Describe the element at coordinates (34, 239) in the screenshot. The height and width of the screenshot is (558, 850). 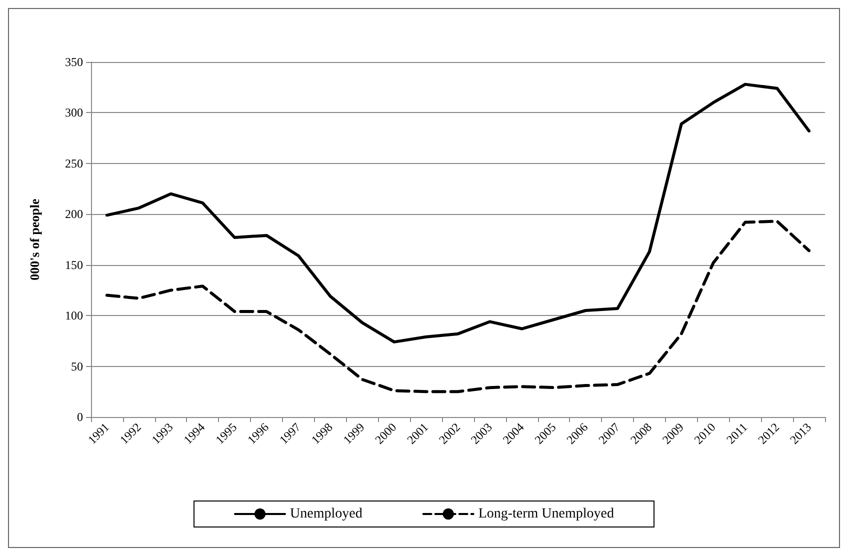
I see `y-axis-title: 000's of people` at that location.